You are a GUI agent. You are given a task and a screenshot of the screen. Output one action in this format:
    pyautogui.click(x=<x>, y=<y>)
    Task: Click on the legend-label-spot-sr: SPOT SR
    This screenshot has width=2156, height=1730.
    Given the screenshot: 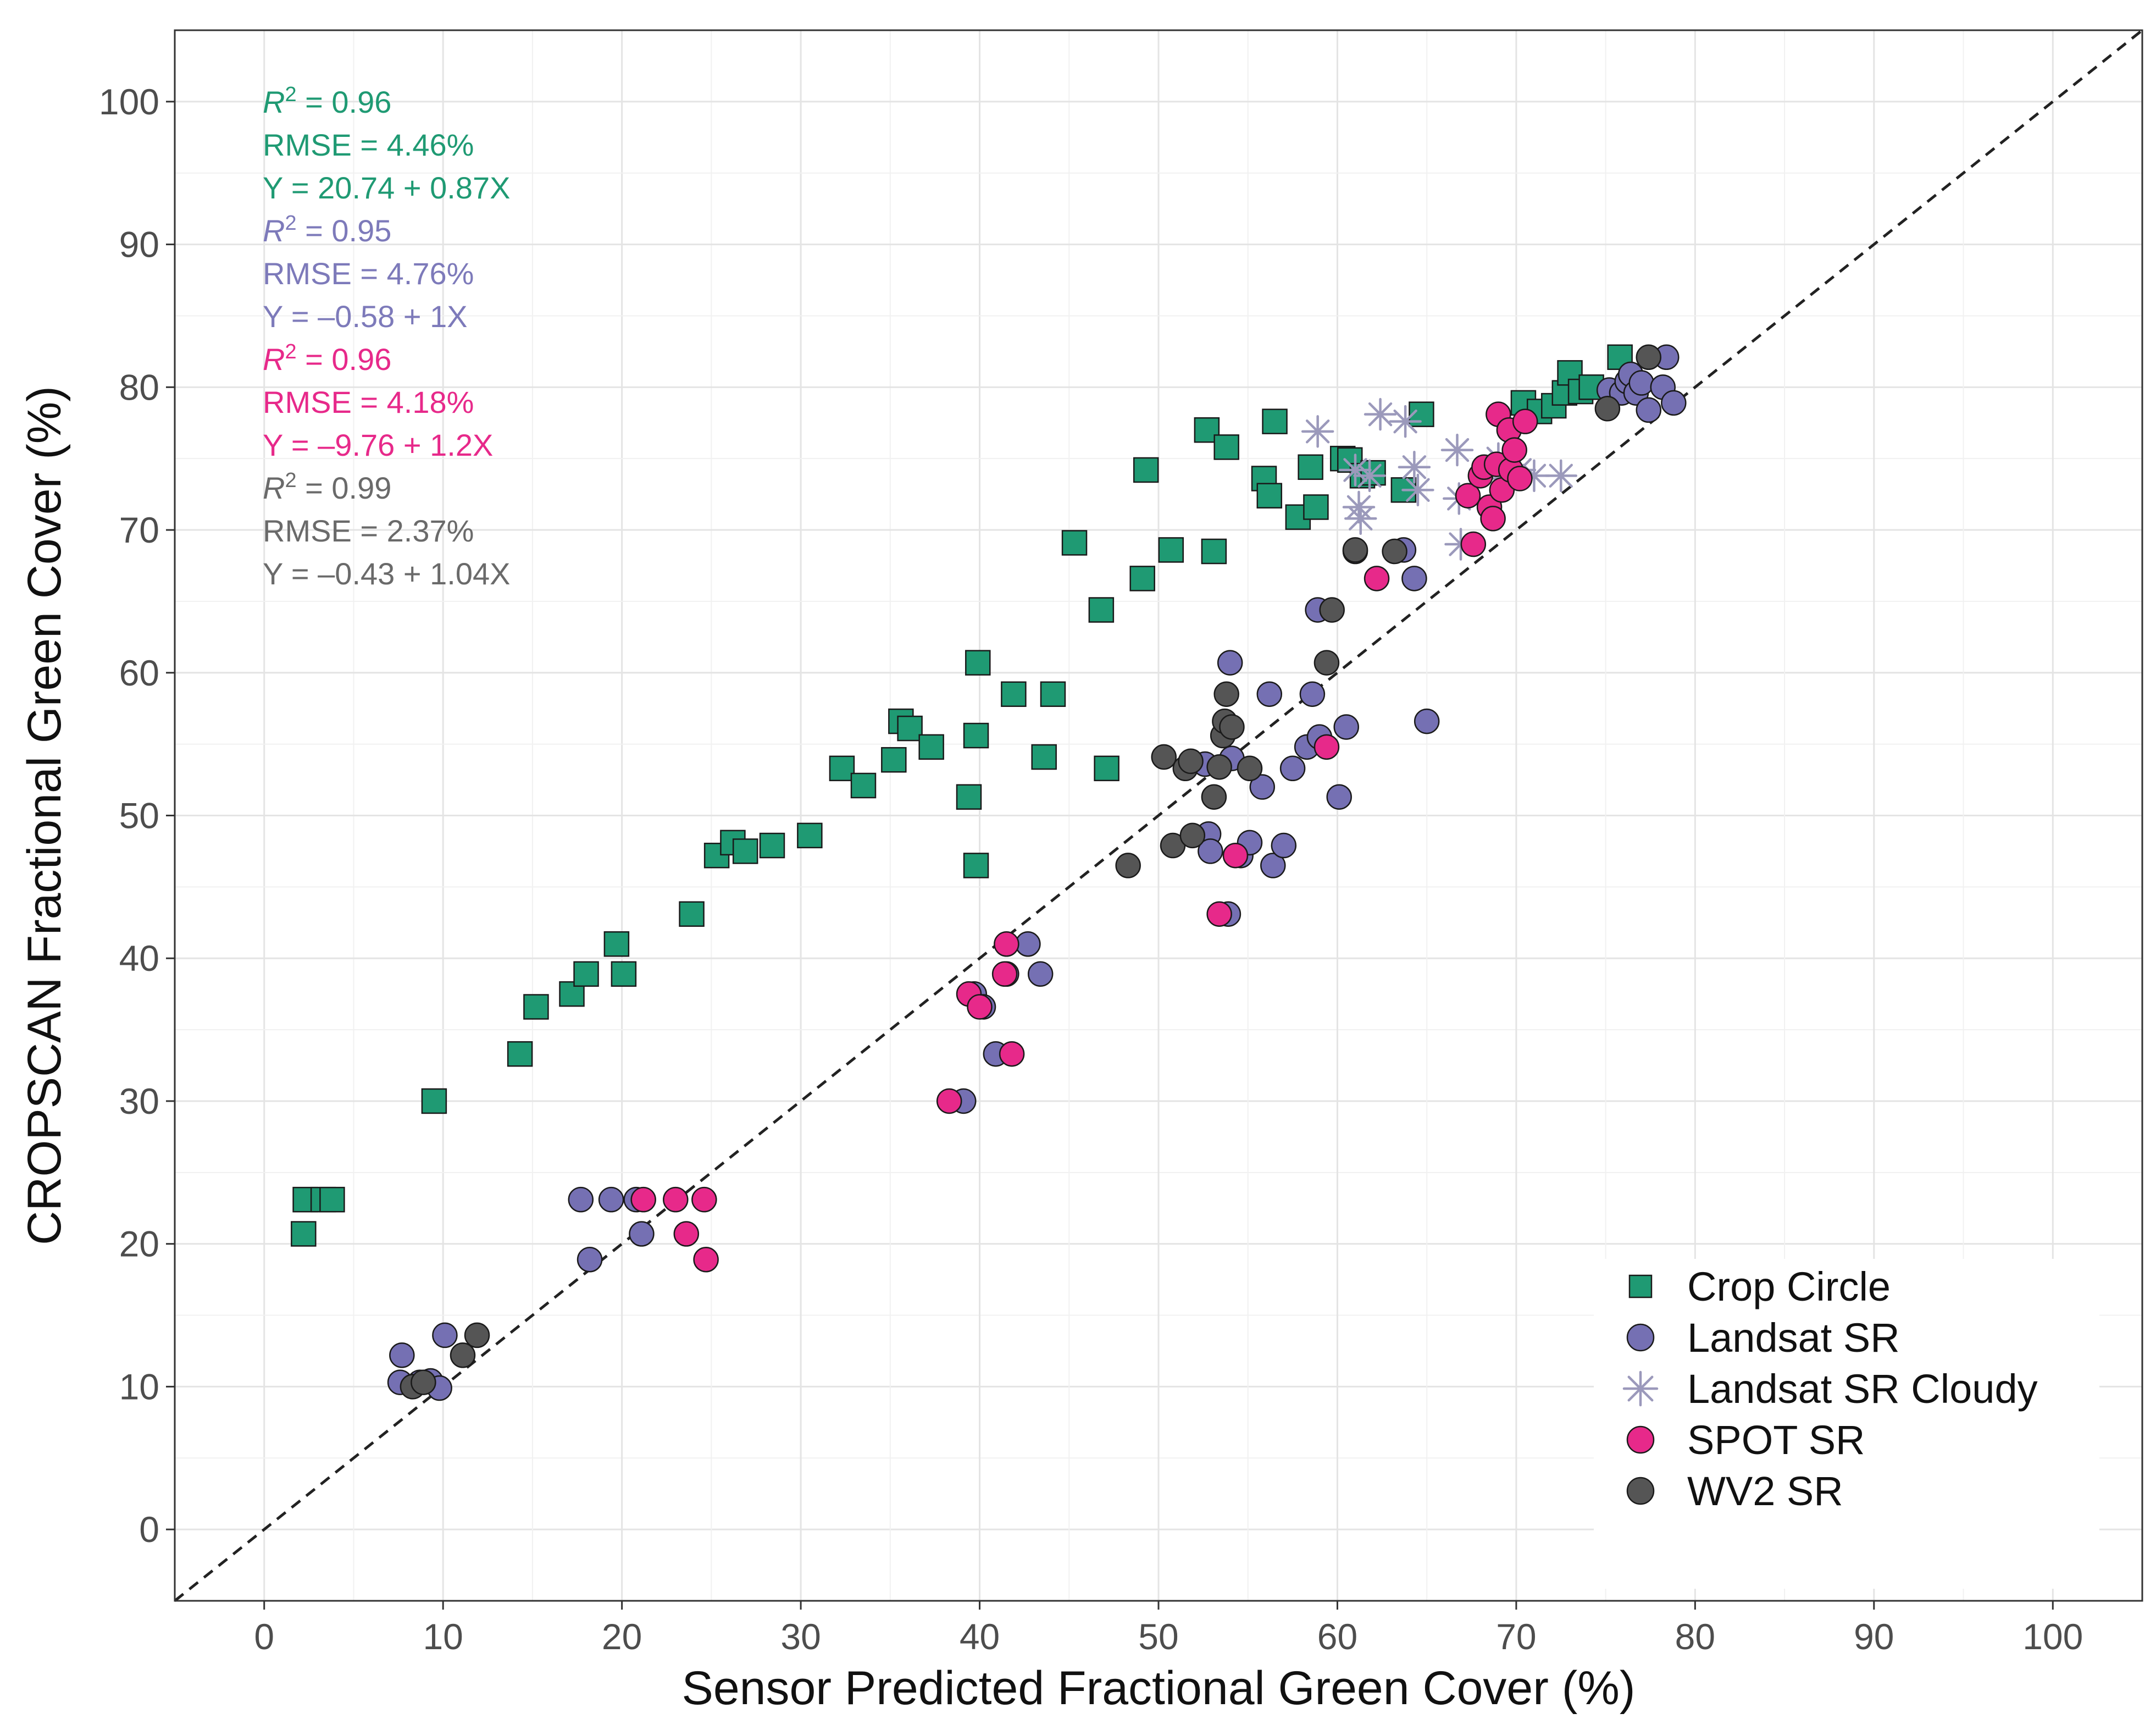 What is the action you would take?
    pyautogui.click(x=1776, y=1440)
    